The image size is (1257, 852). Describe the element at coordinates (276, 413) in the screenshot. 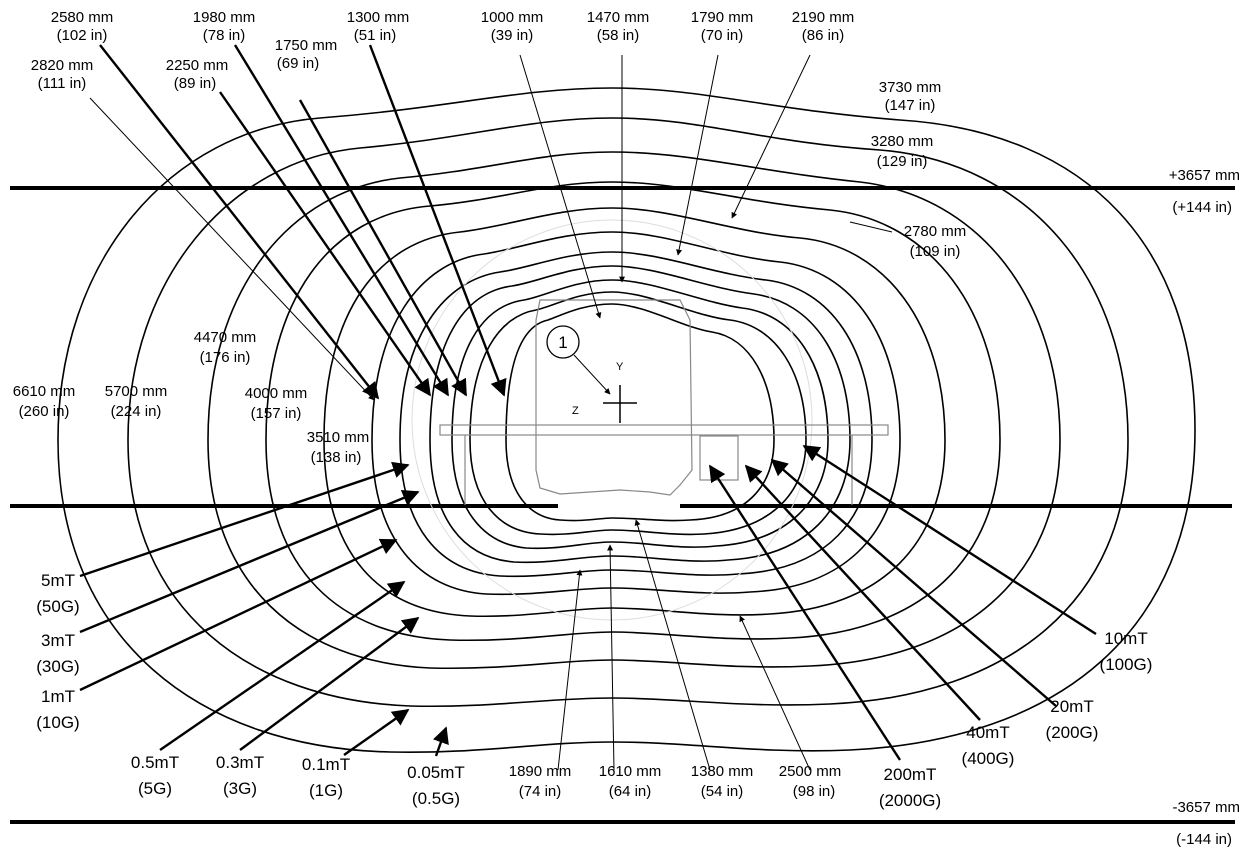

I see `svg-text: (157 in)` at that location.